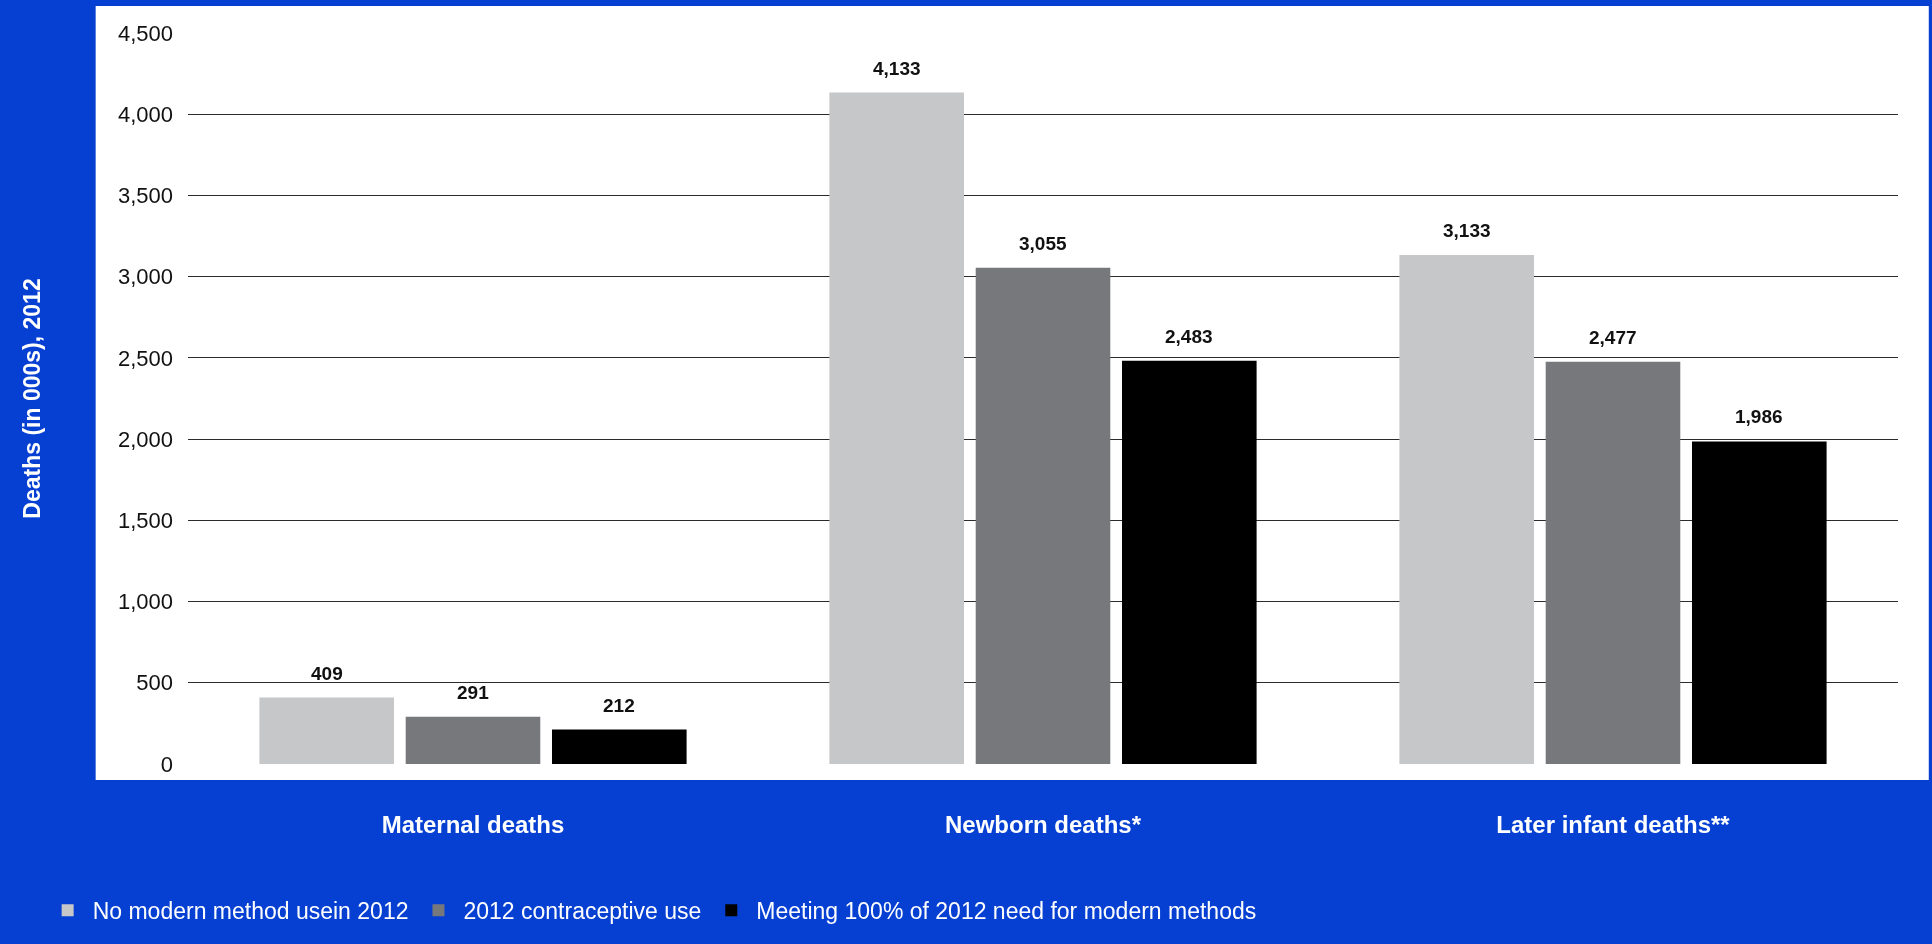 The width and height of the screenshot is (1932, 944). What do you see at coordinates (1613, 337) in the screenshot?
I see `data-label: 2,477` at bounding box center [1613, 337].